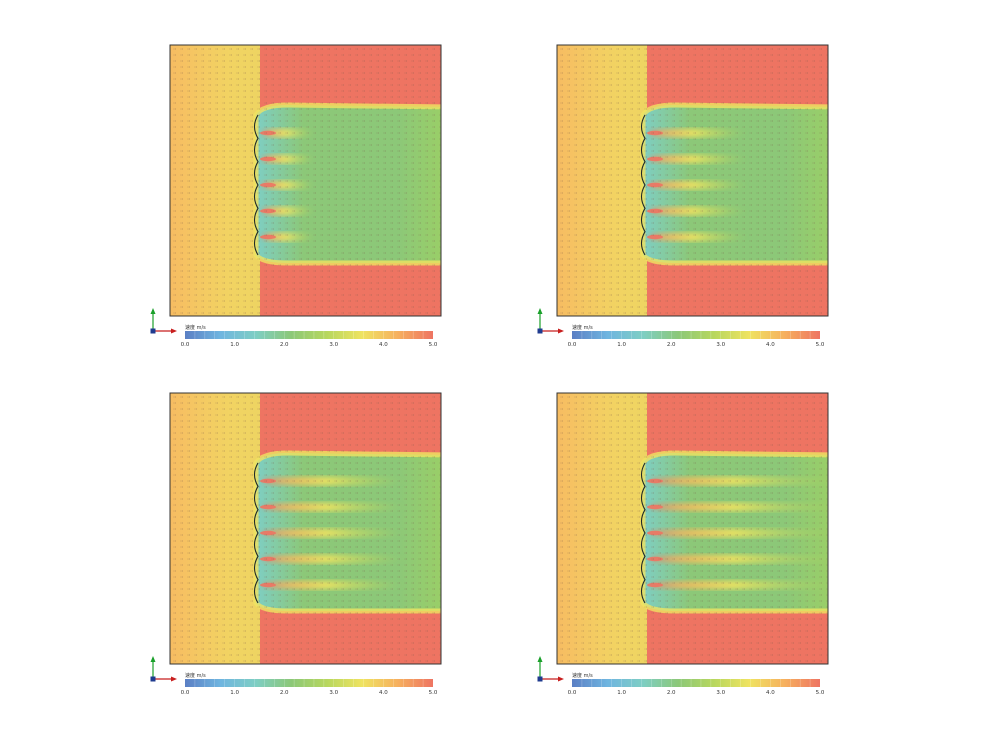 Image resolution: width=1000 pixels, height=740 pixels. I want to click on velocity-panel-2: 速度 m/s 0.0 1.0 2.0 3.0 4.0 5.0, so click(682, 210).